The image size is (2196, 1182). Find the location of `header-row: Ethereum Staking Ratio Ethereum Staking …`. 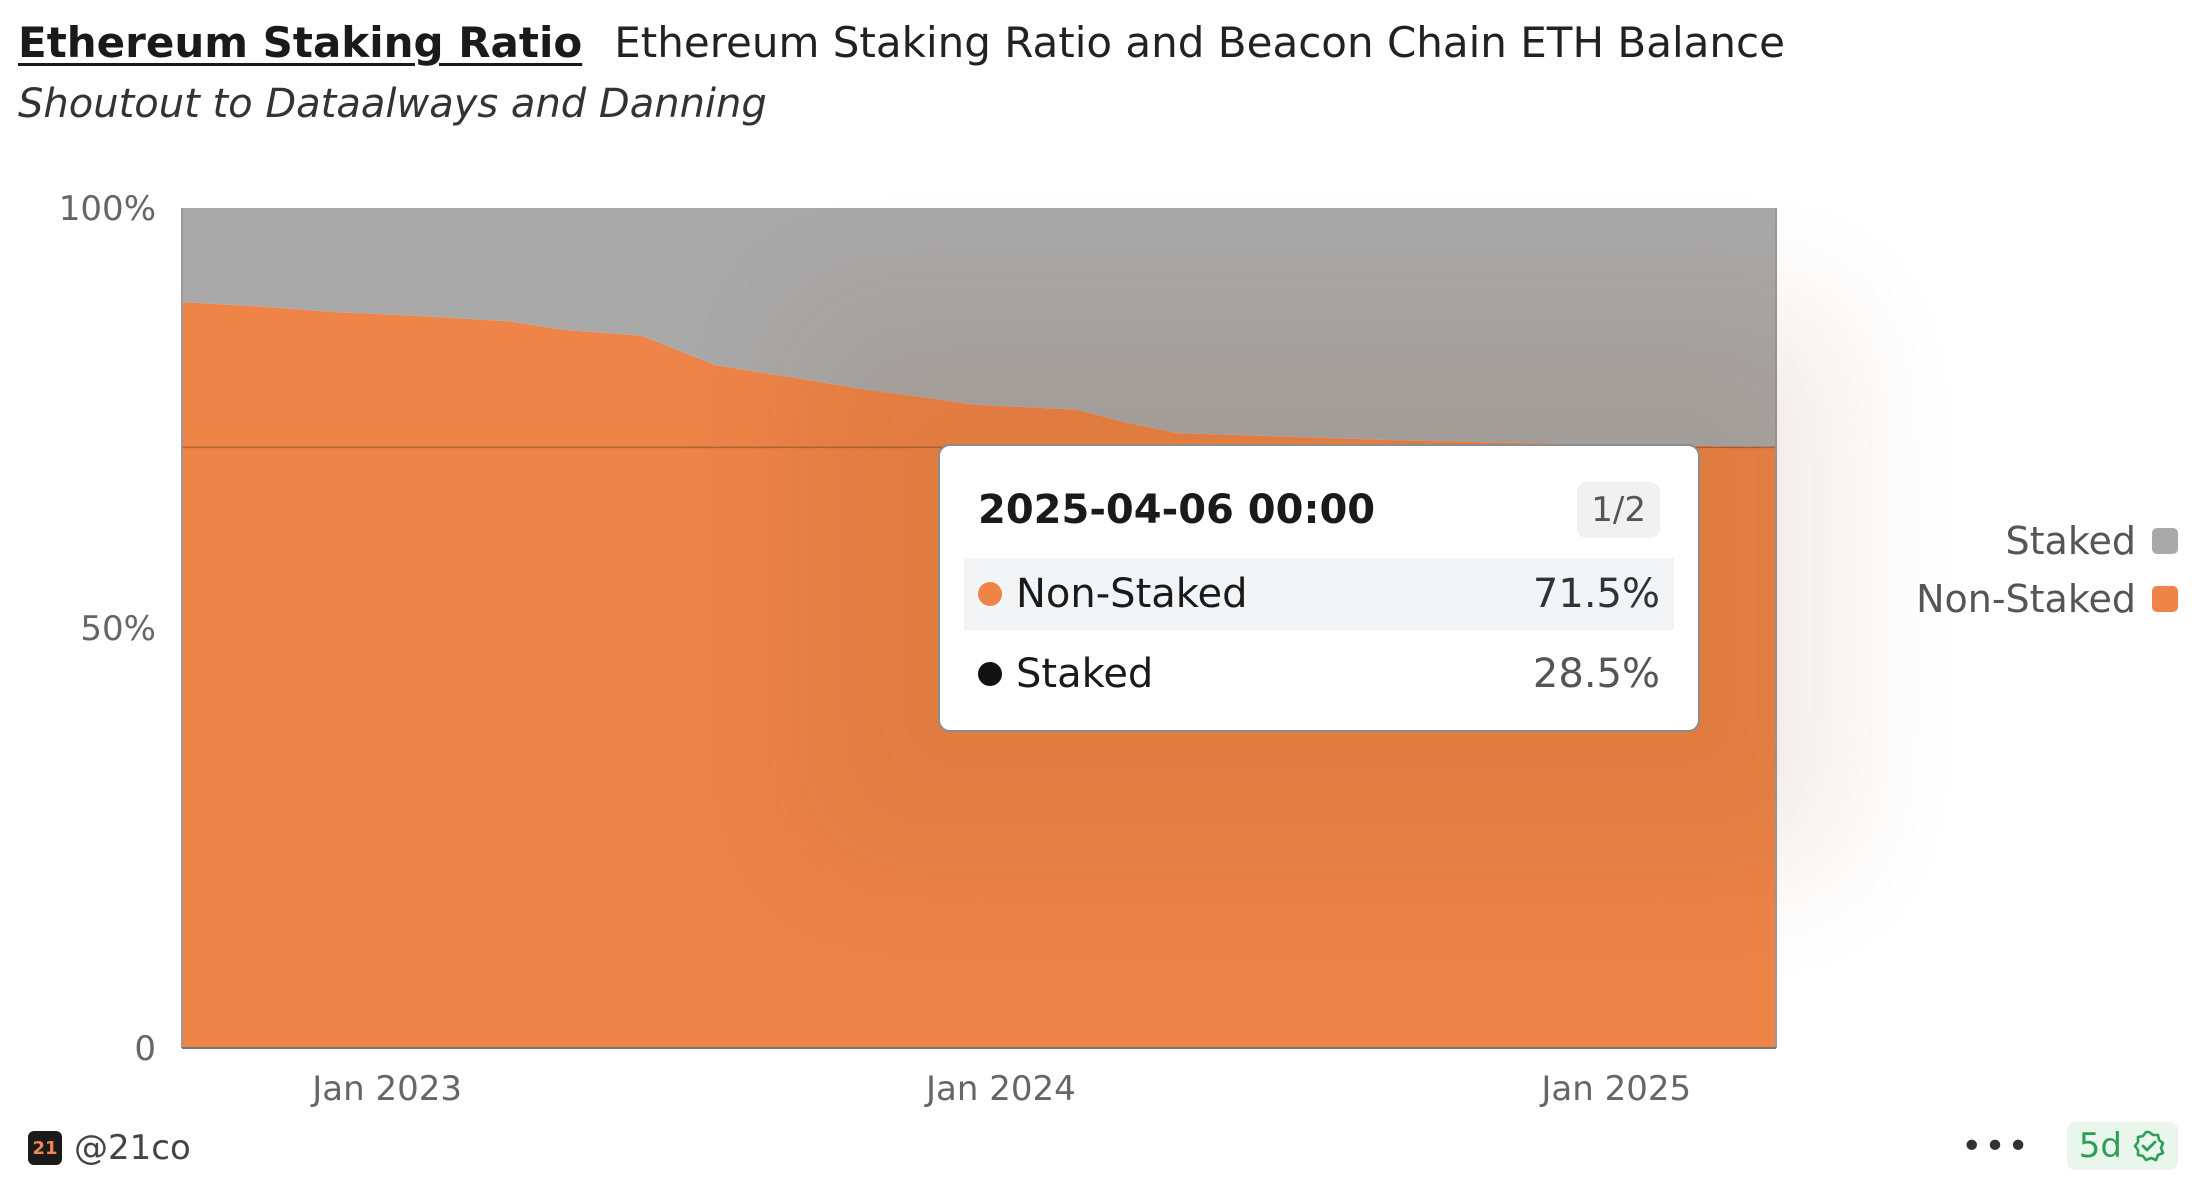

header-row: Ethereum Staking Ratio Ethereum Staking … is located at coordinates (901, 42).